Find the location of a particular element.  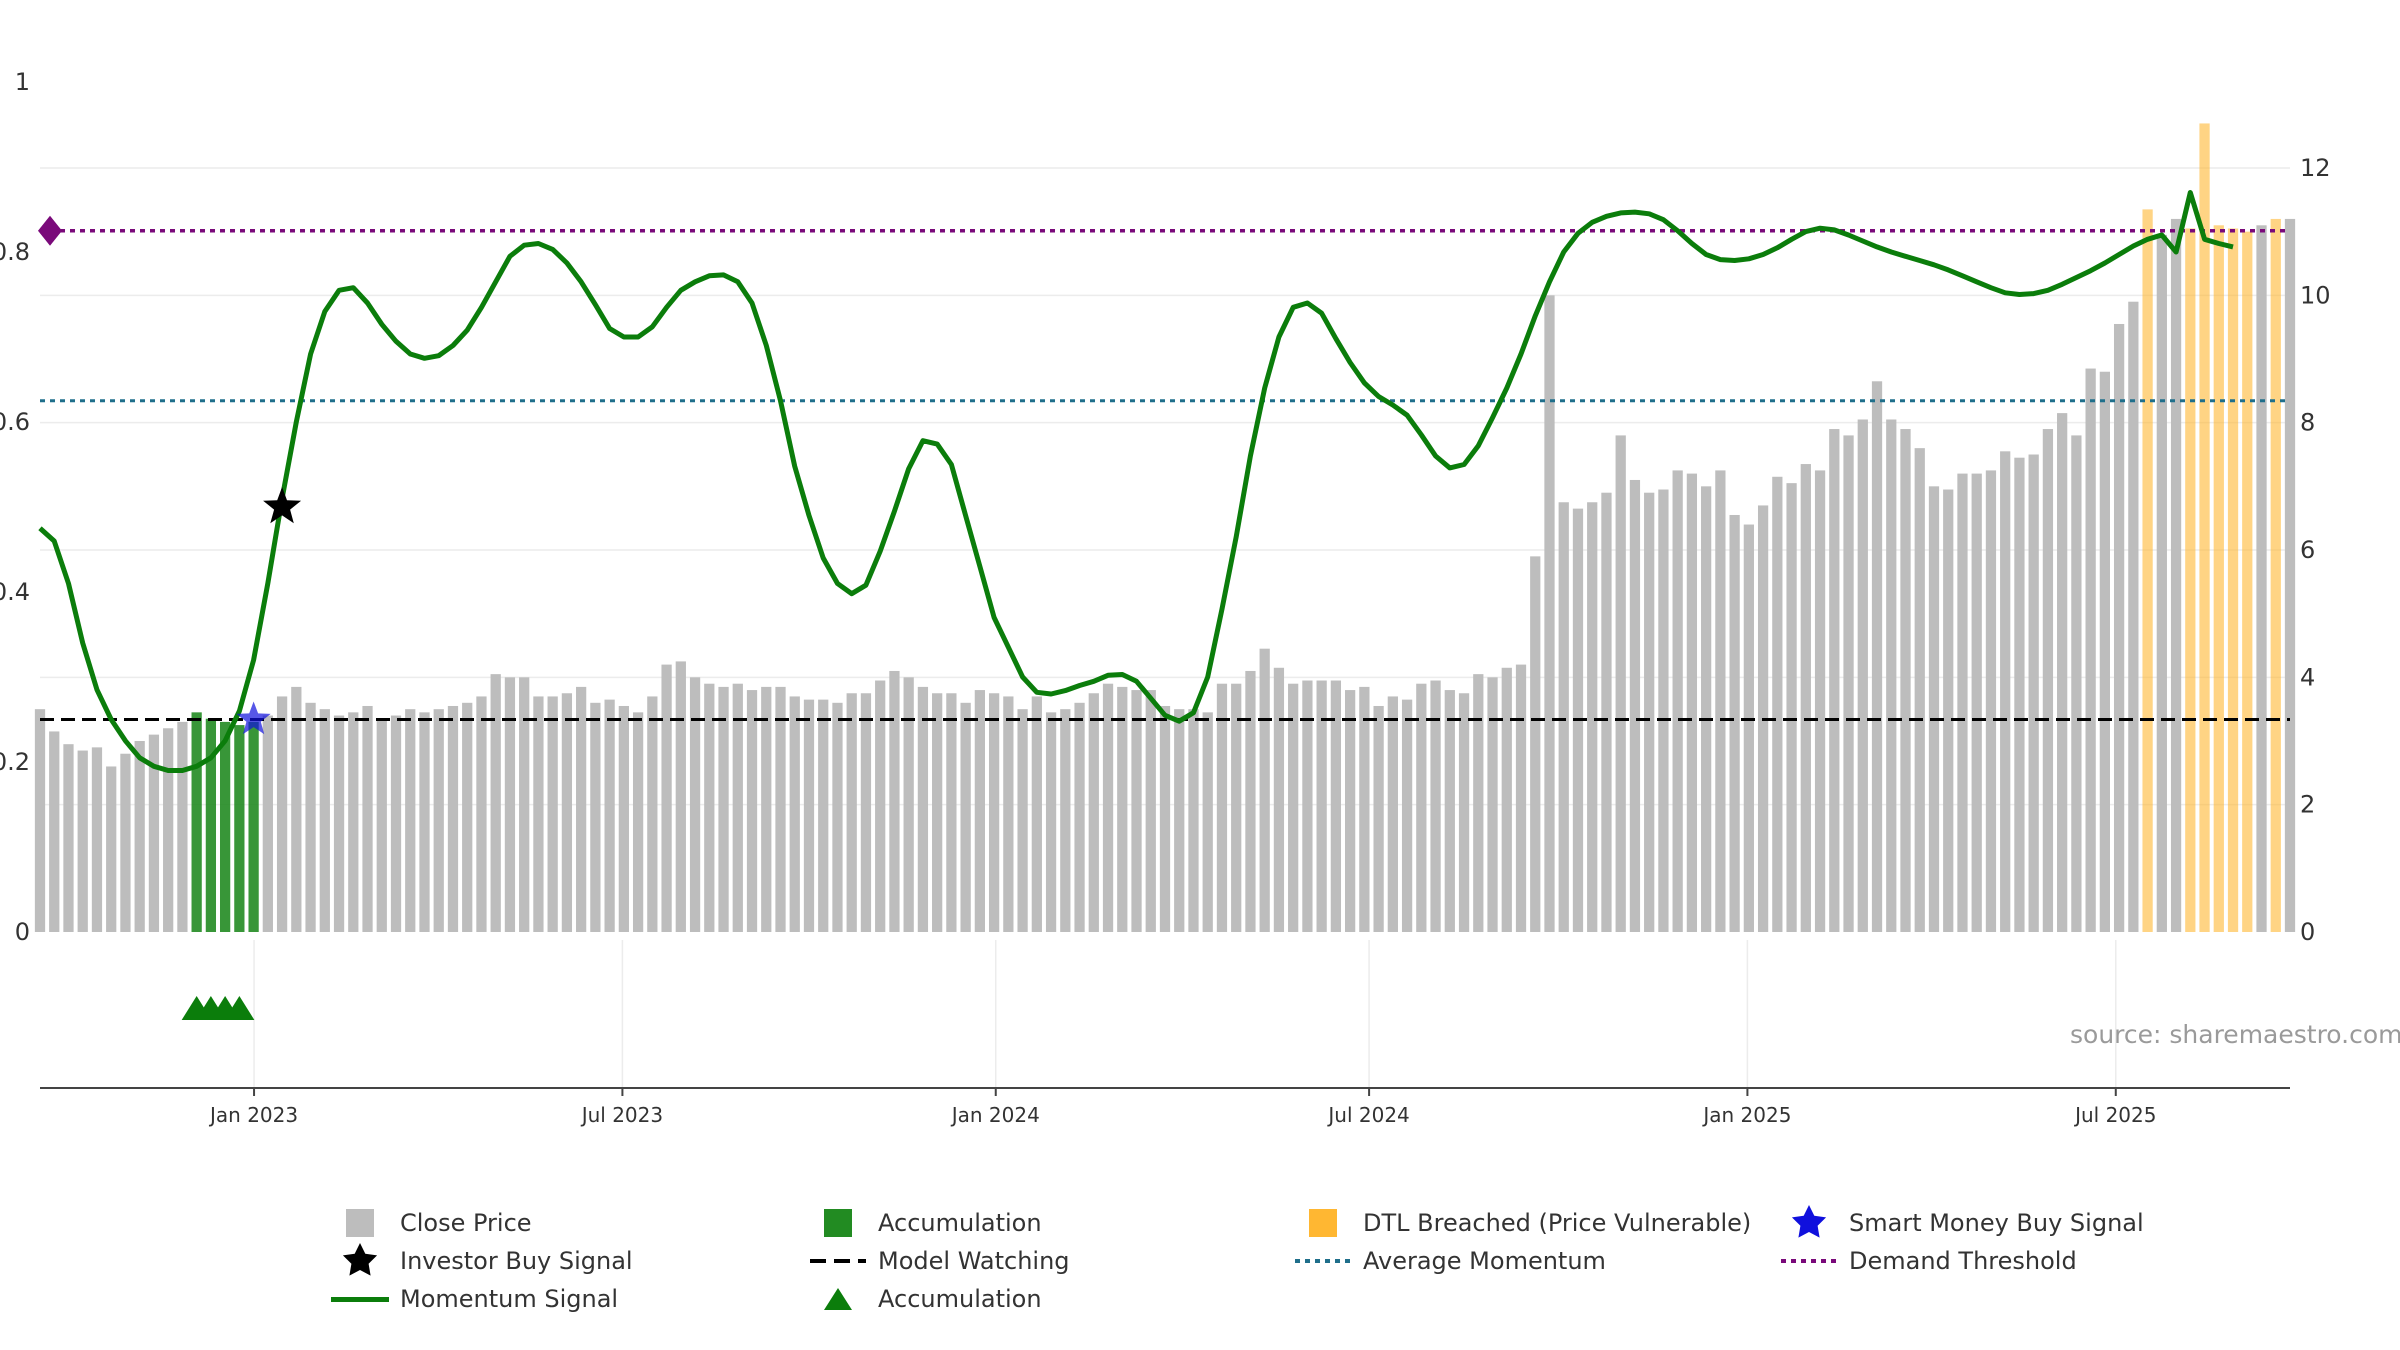

right-axis-tick-label: 0 is located at coordinates (2307, 932).